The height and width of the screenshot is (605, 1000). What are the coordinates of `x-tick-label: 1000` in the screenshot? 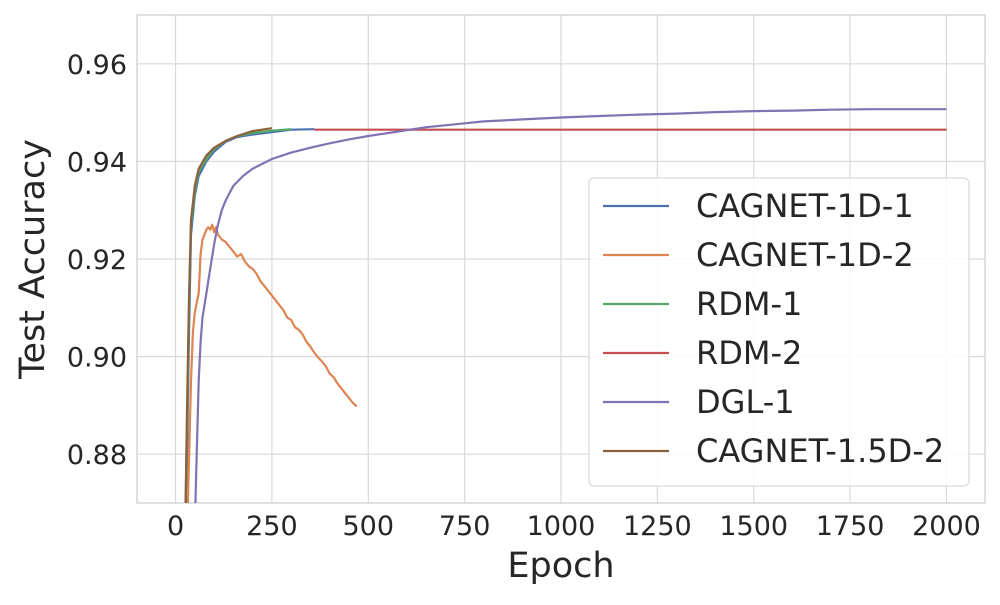 It's located at (561, 526).